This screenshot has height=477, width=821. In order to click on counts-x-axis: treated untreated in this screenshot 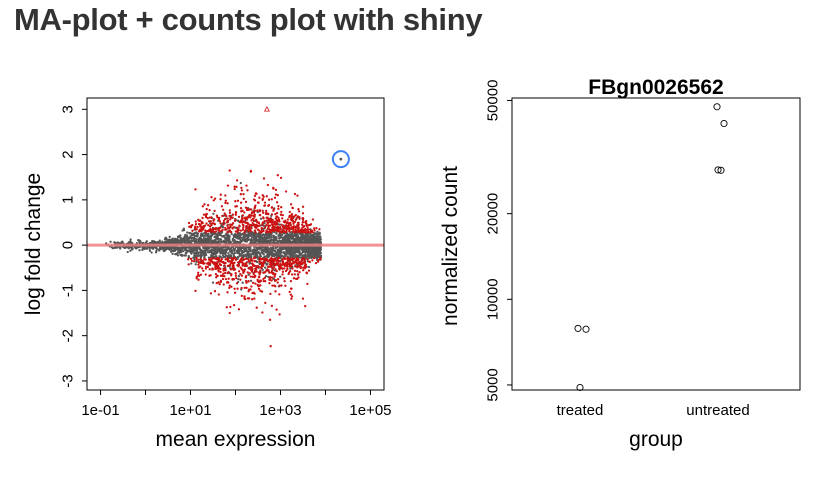, I will do `click(653, 410)`.